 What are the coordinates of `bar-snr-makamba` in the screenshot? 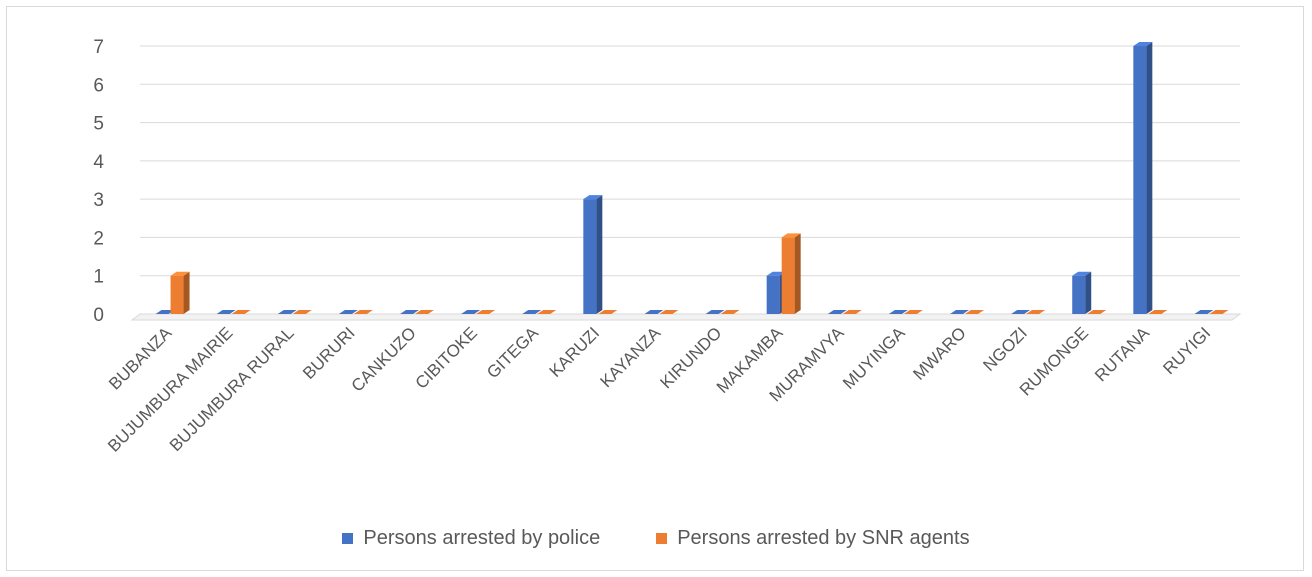 It's located at (791, 273).